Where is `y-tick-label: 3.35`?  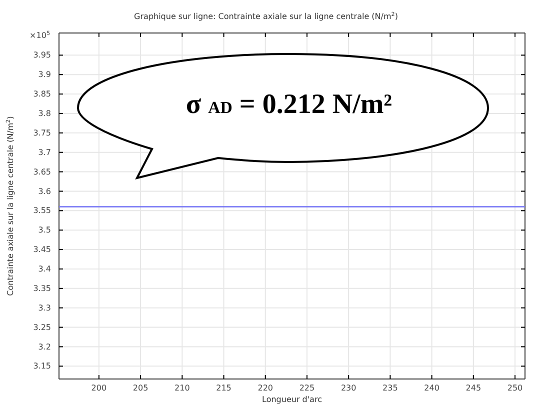 y-tick-label: 3.35 is located at coordinates (42, 288).